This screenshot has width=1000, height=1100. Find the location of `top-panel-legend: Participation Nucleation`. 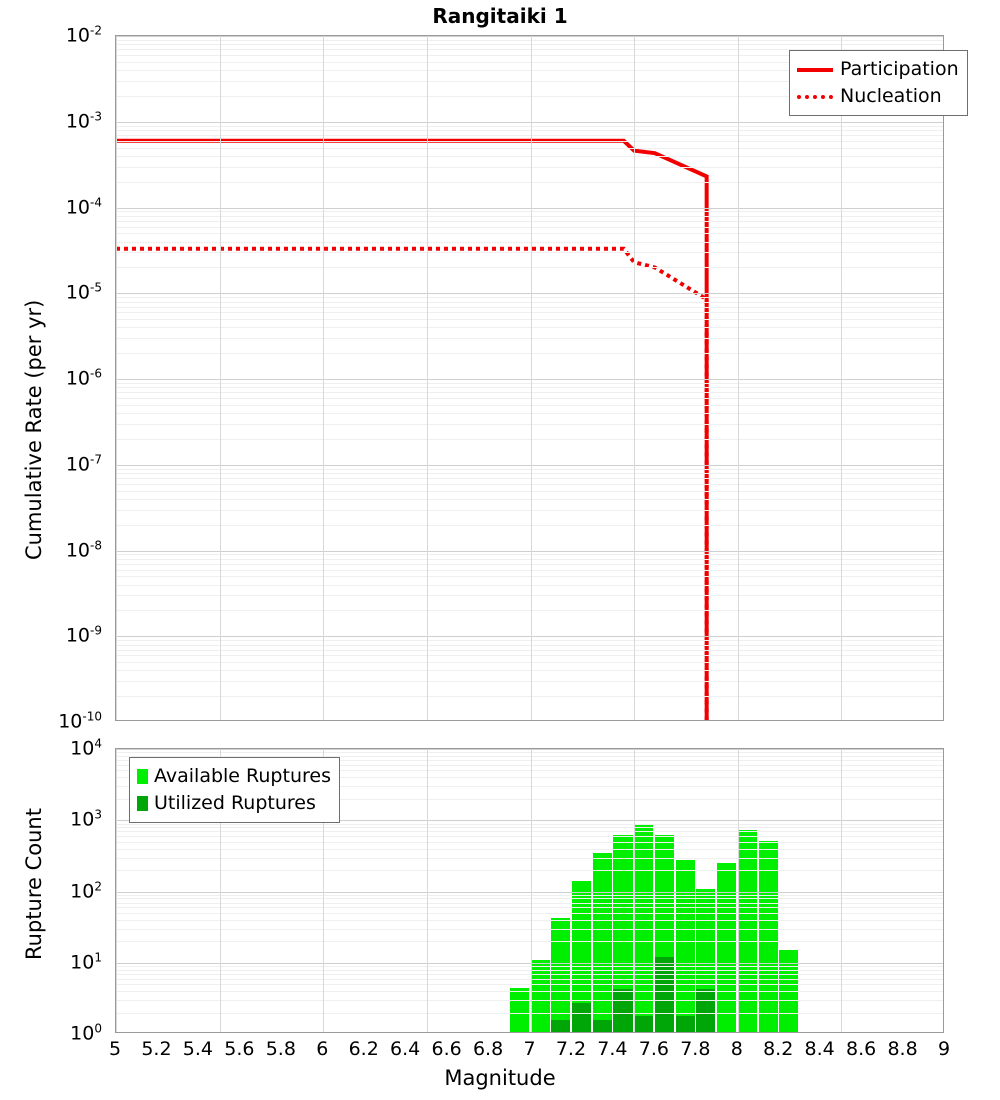

top-panel-legend: Participation Nucleation is located at coordinates (878, 83).